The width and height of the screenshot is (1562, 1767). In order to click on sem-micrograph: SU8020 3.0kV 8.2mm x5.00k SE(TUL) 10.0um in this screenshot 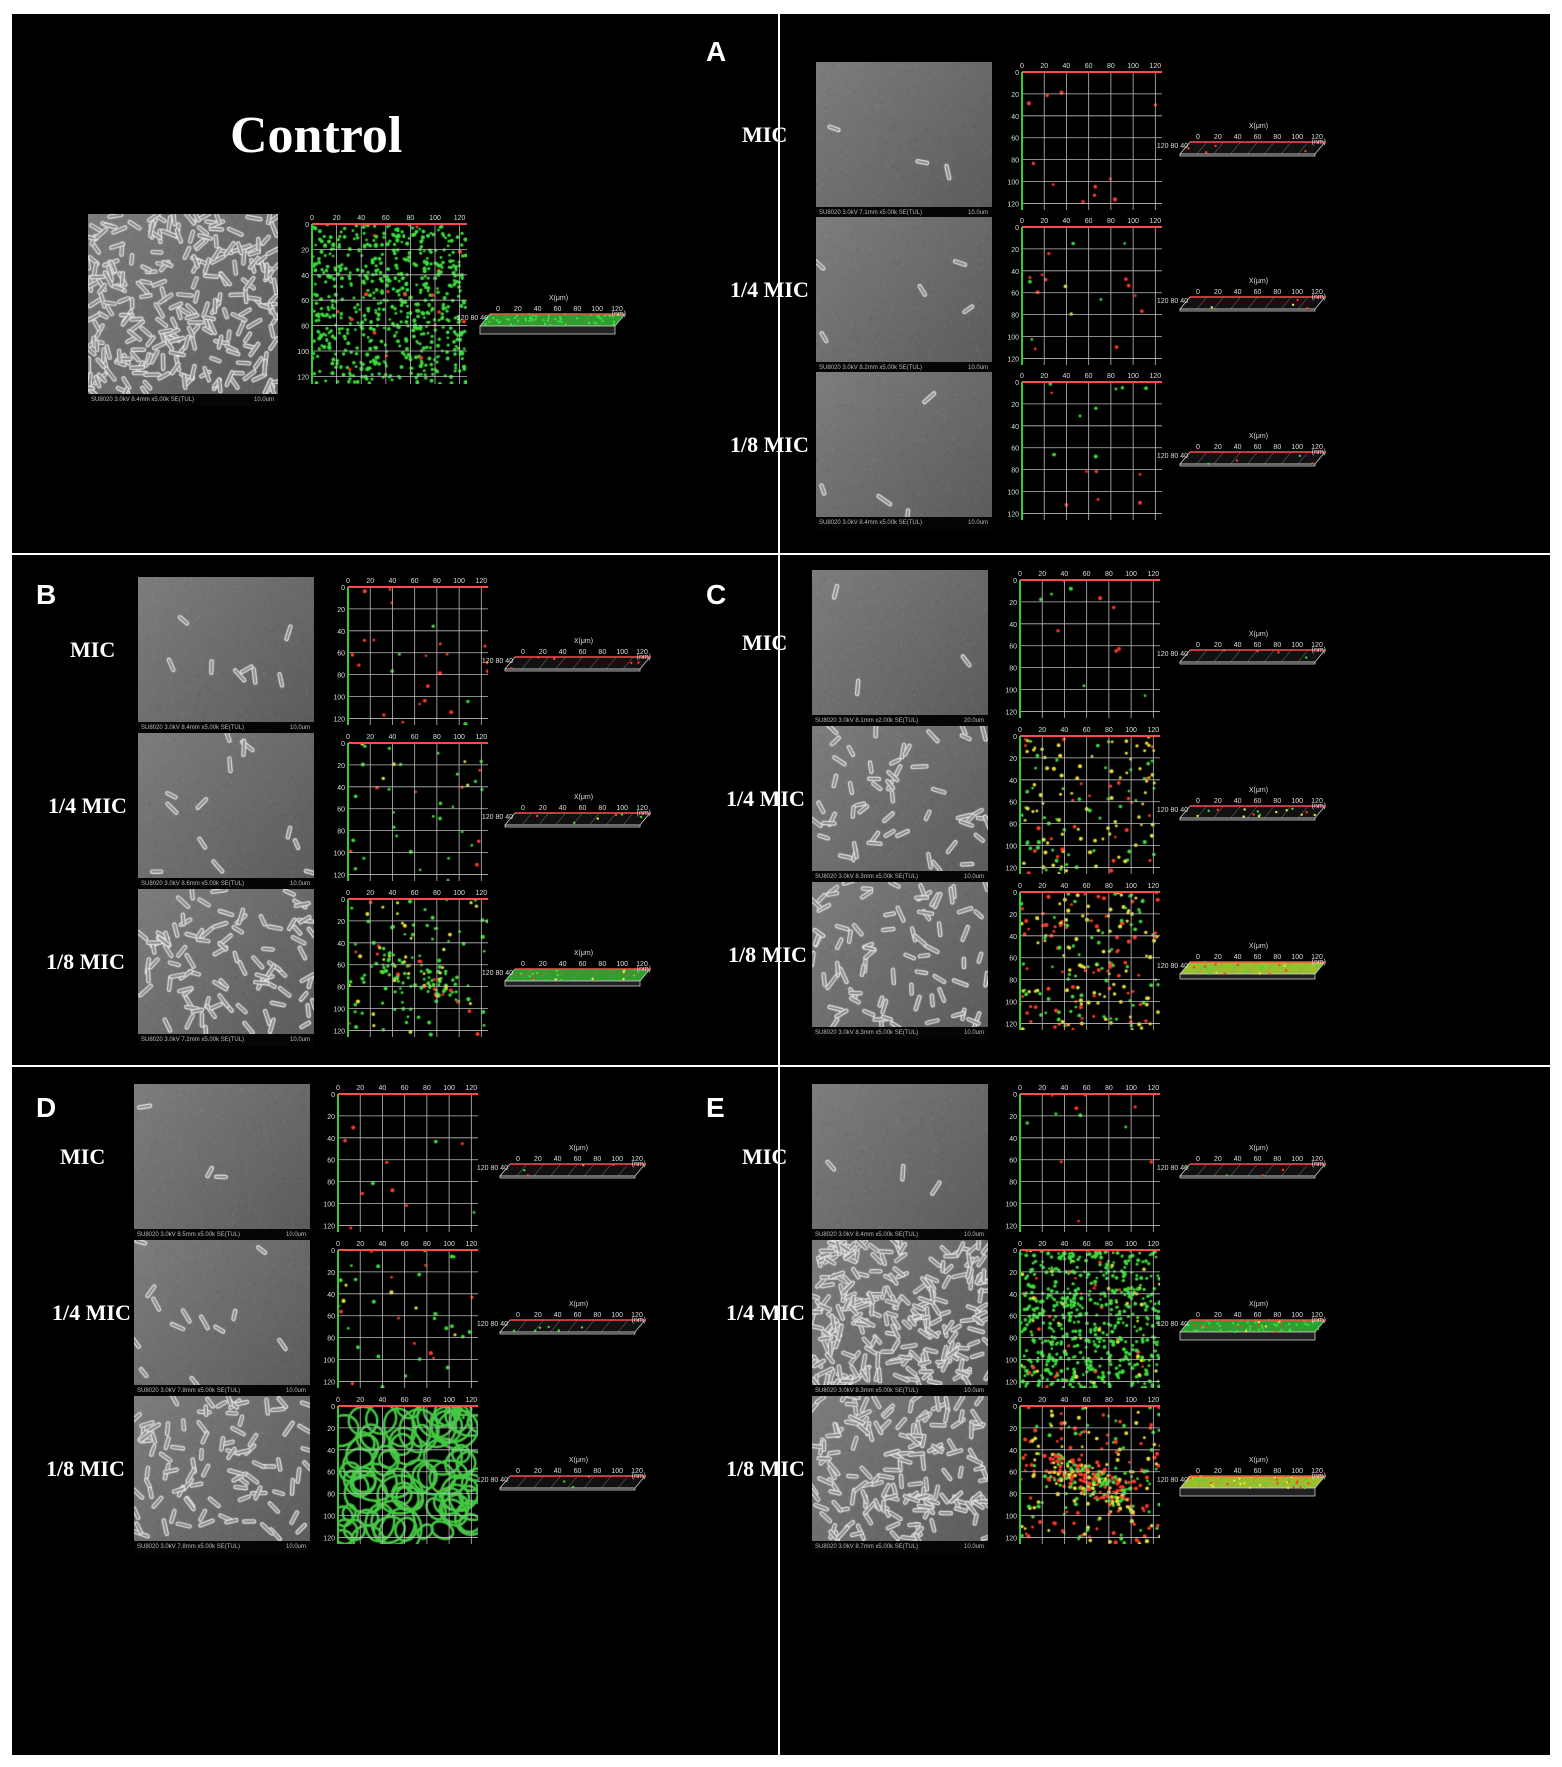, I will do `click(904, 295)`.